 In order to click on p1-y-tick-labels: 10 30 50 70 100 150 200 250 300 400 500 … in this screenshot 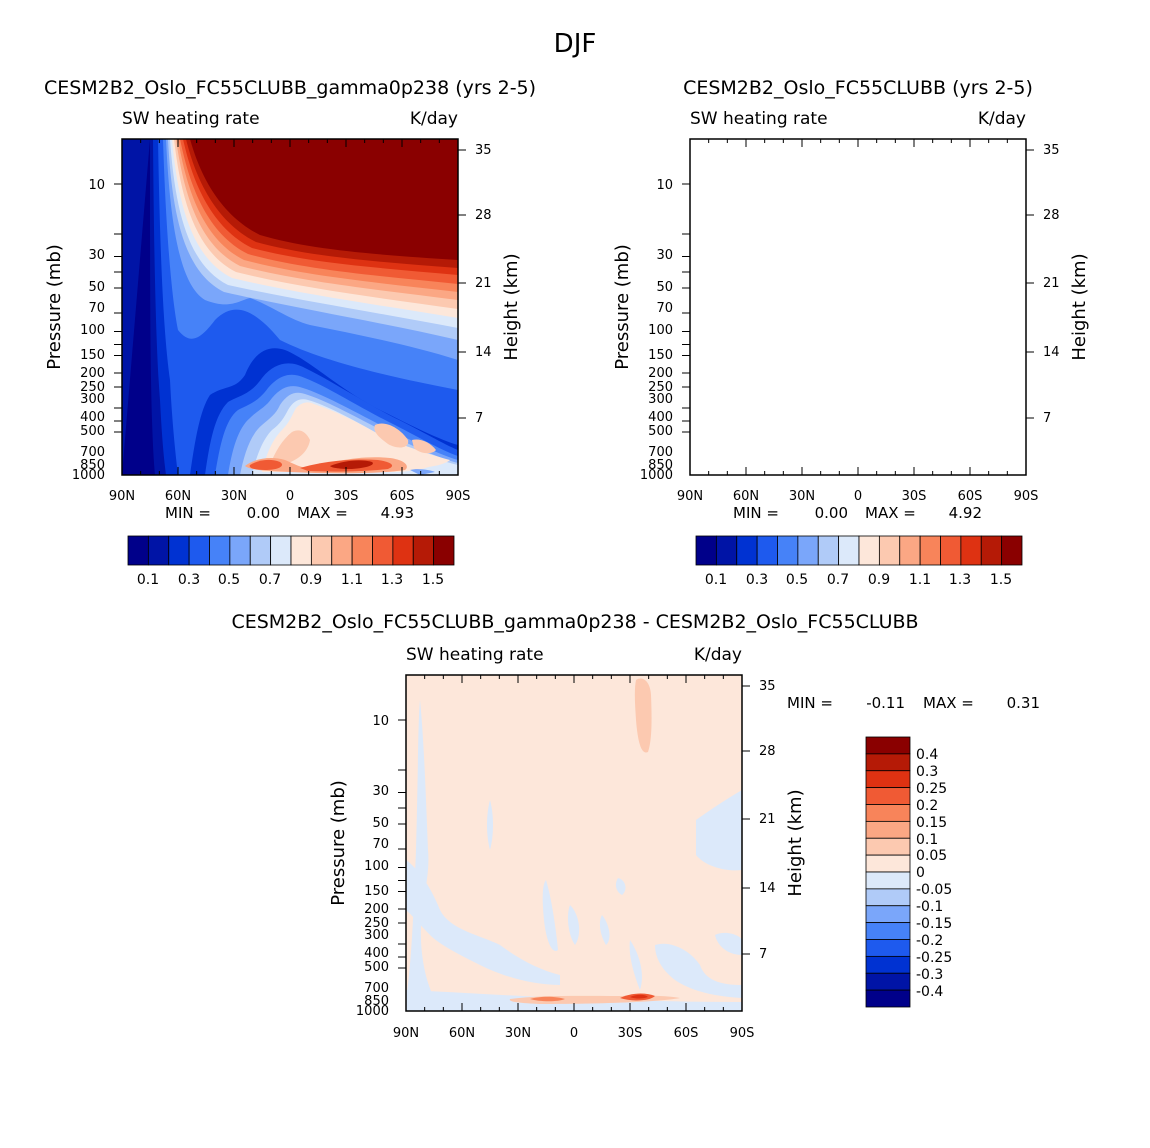, I will do `click(88, 330)`.